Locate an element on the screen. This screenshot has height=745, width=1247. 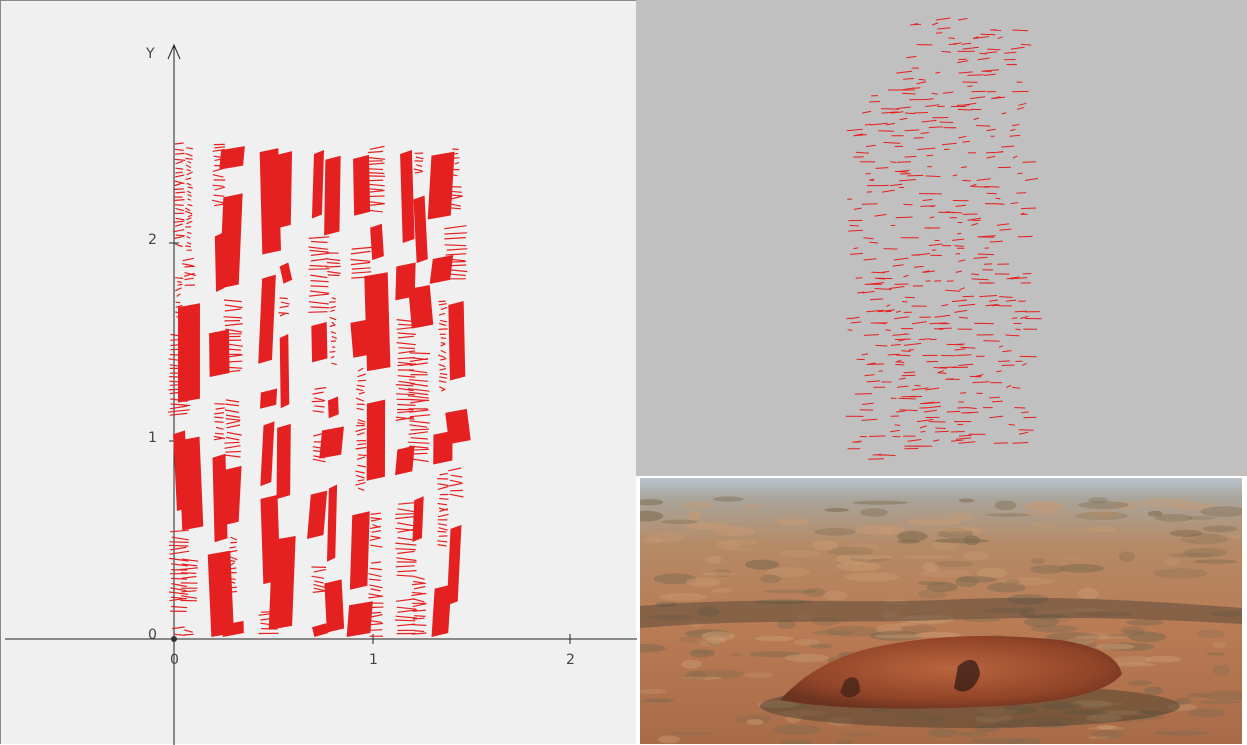
x-tick-label: 0 is located at coordinates (174, 660).